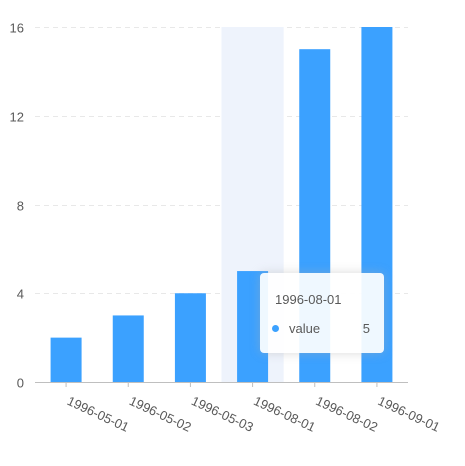 Image resolution: width=465 pixels, height=466 pixels. I want to click on x-tick-label: 1996-05-02, so click(160, 414).